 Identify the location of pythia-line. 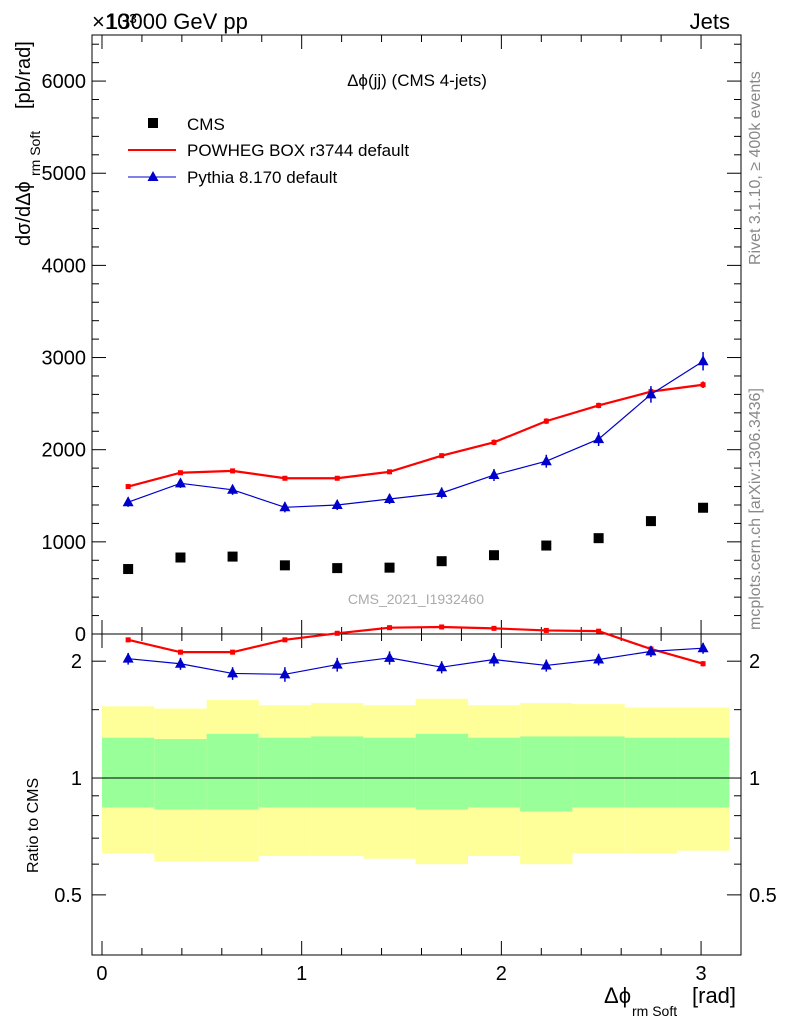
(415, 434).